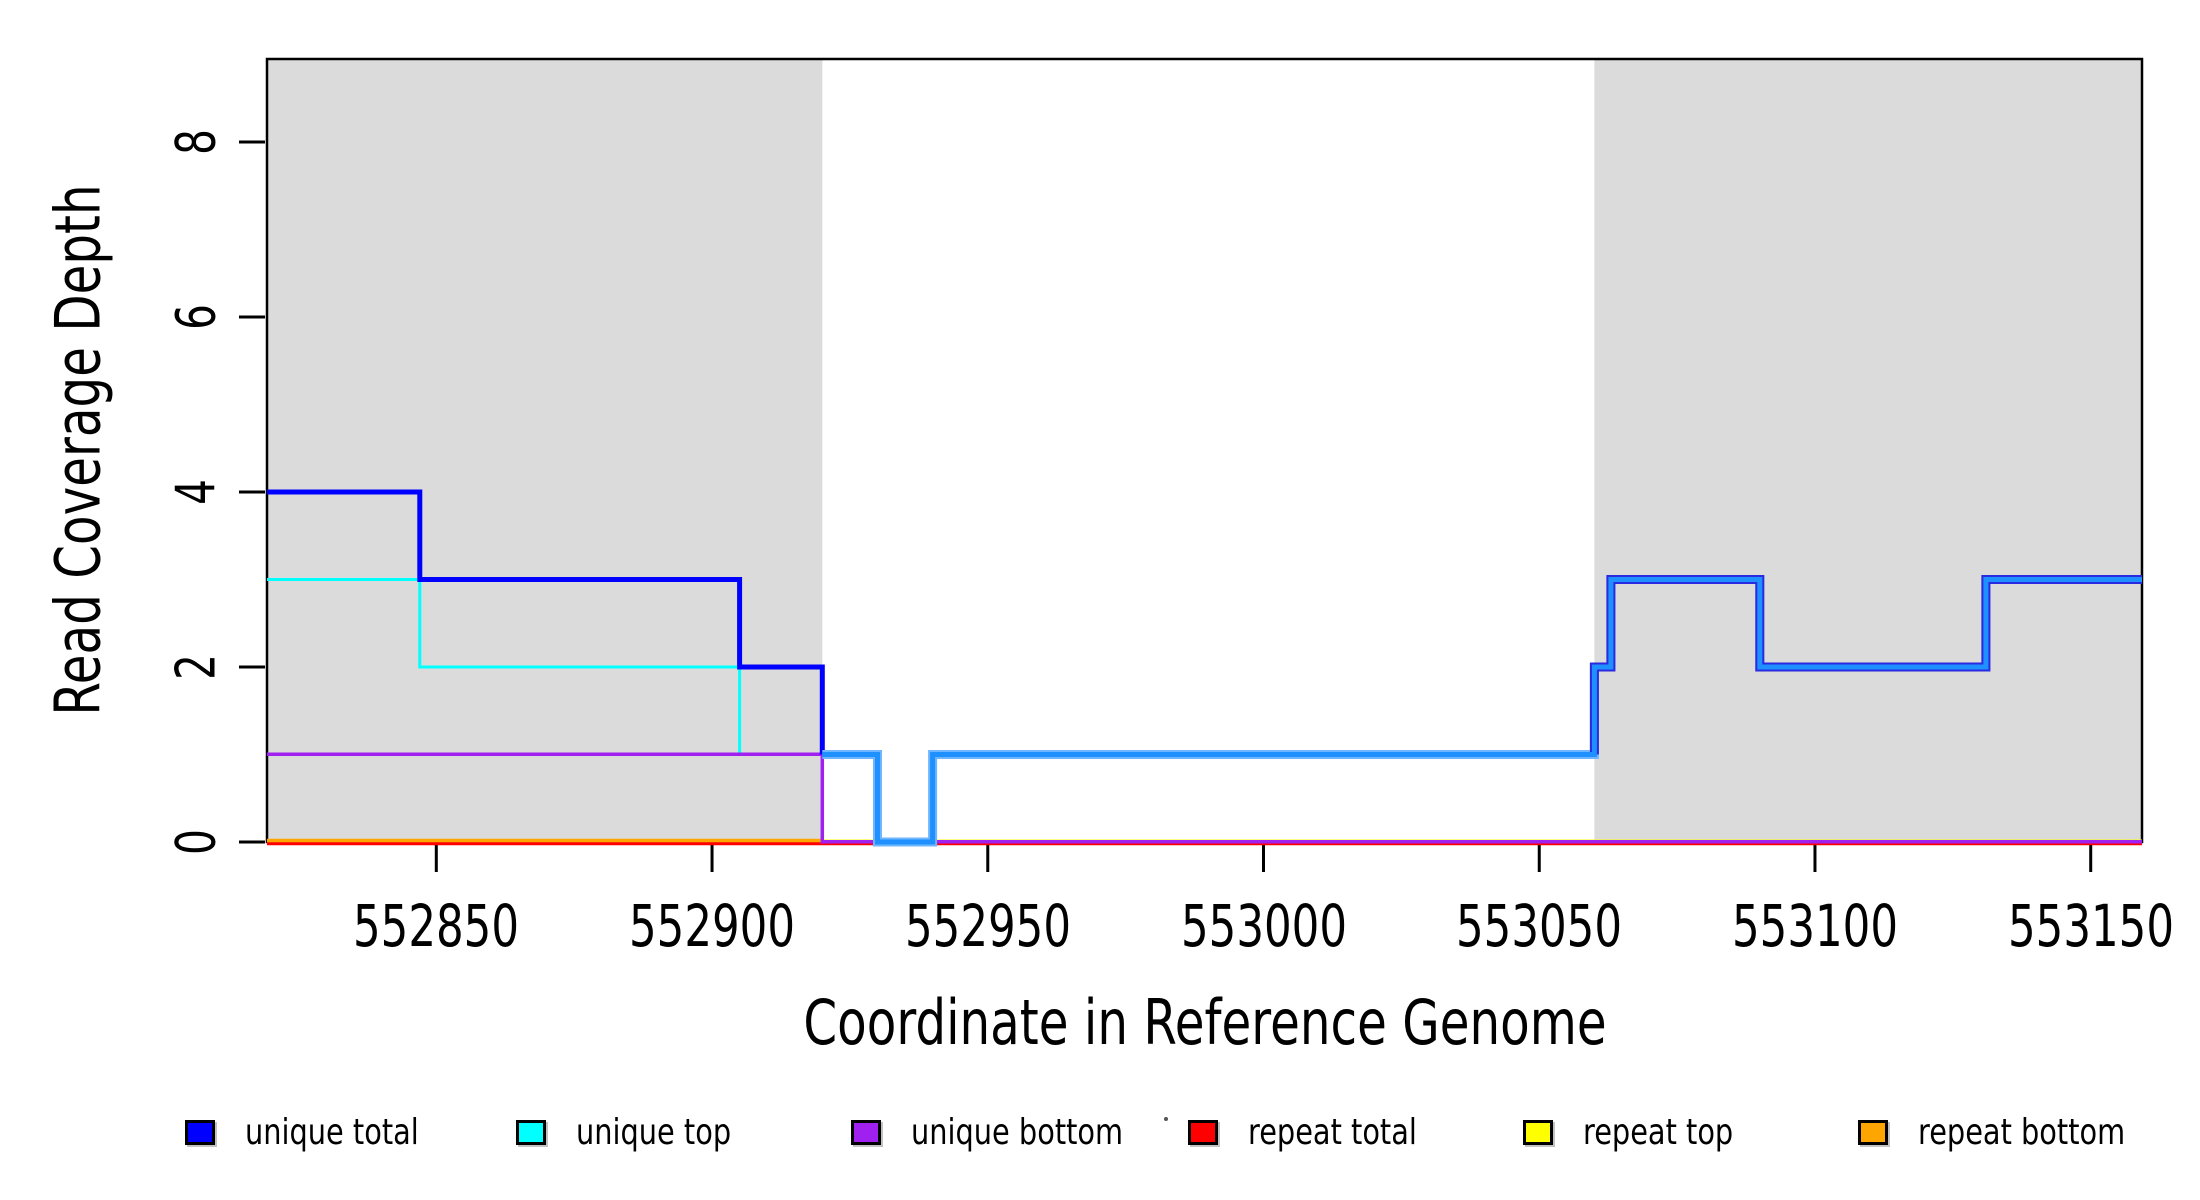  I want to click on legend-item-unique-bottom: unique bottom, so click(1013, 1132).